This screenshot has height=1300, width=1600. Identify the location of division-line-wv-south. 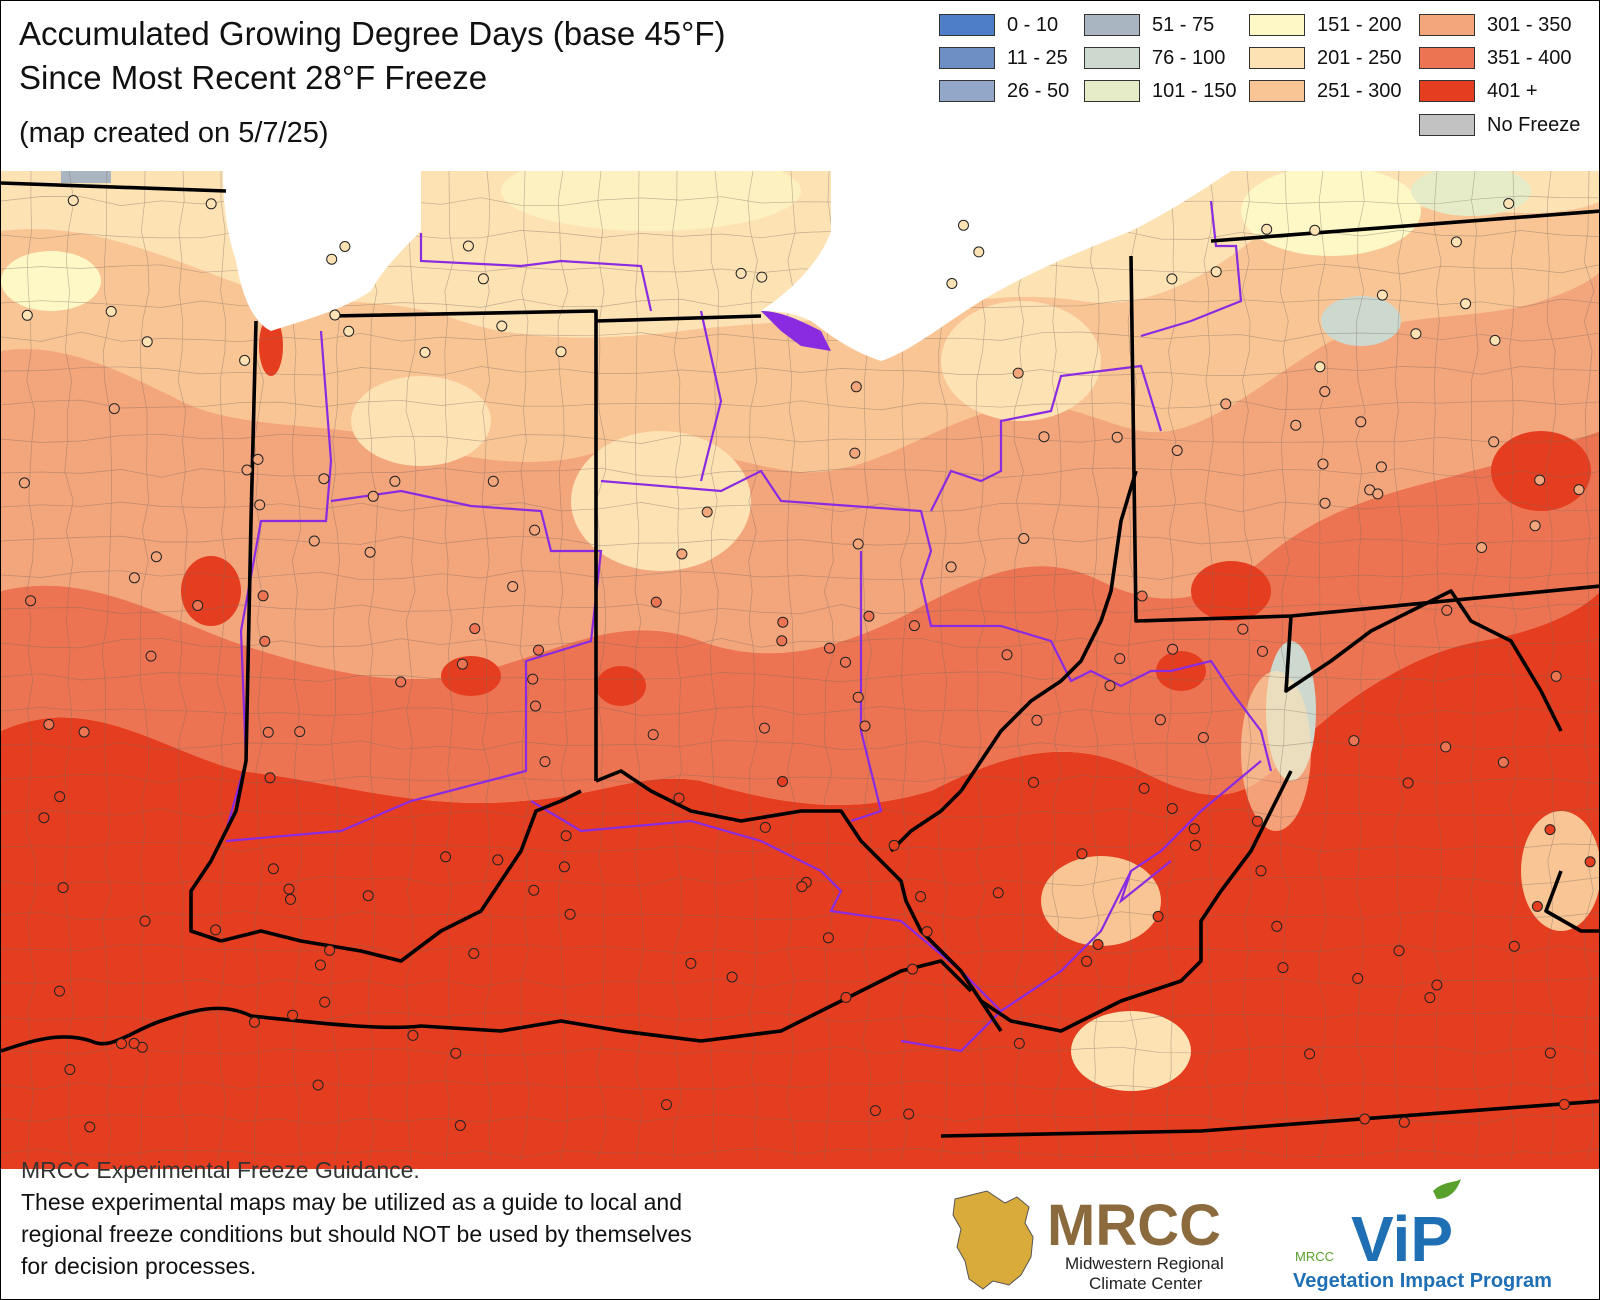
(1145, 882).